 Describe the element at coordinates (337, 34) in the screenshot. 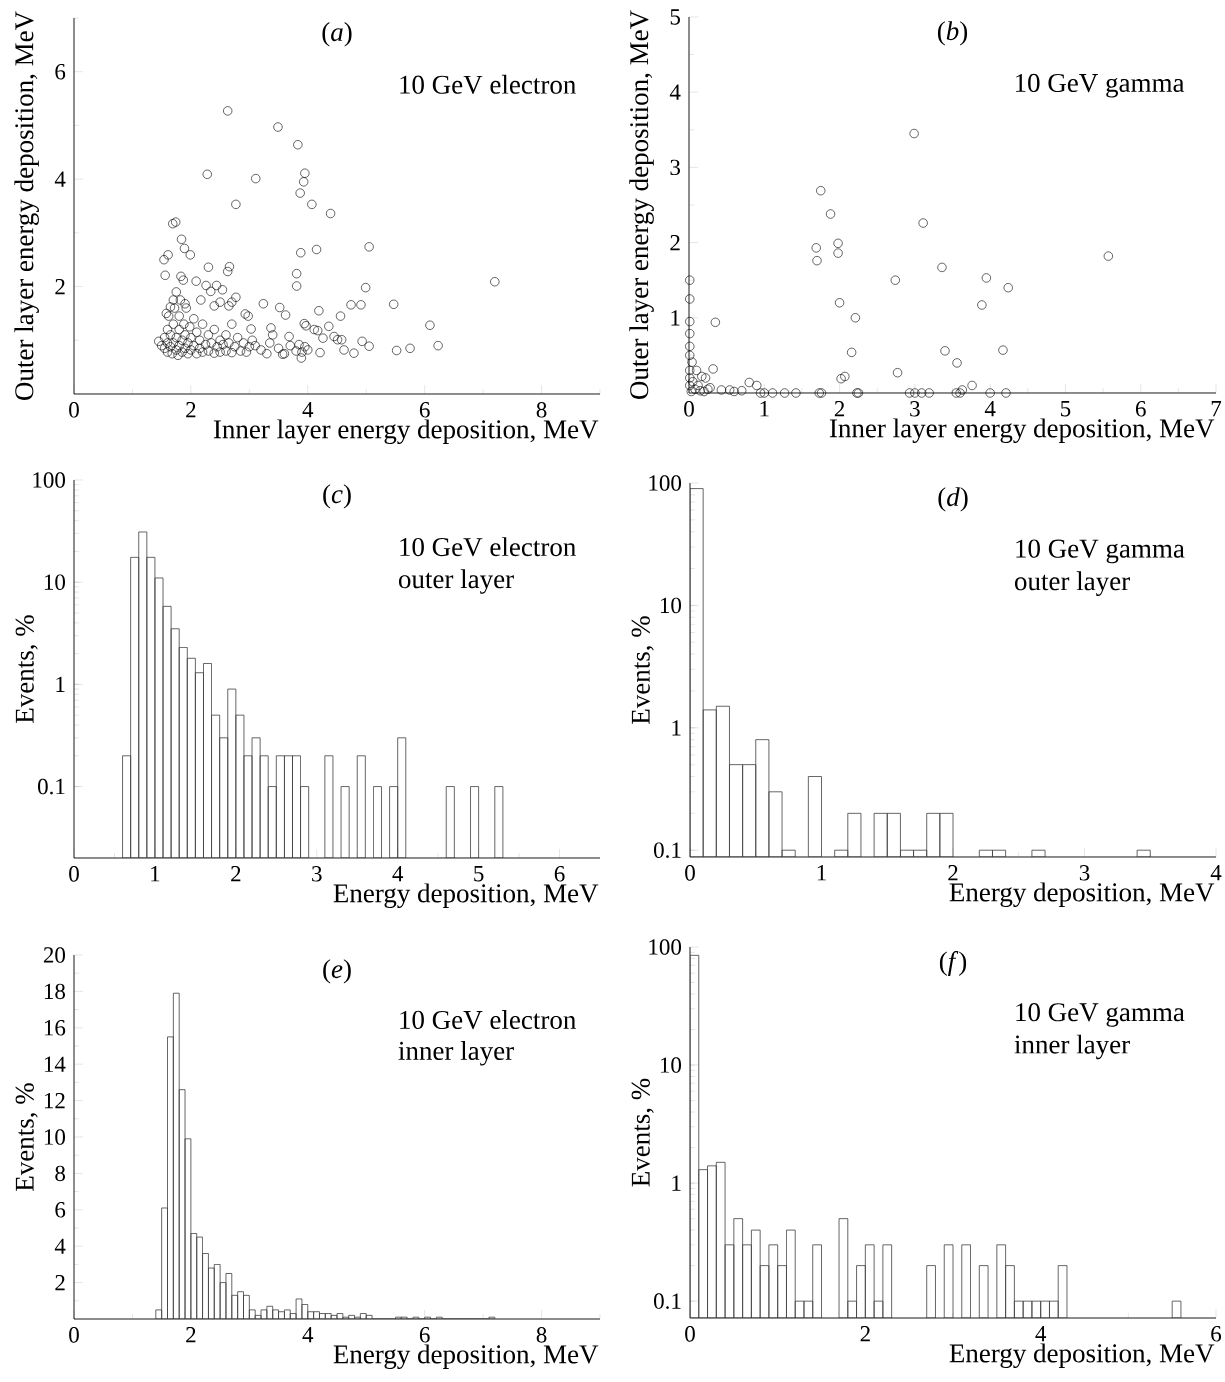

I see `chart-title: (a)` at that location.